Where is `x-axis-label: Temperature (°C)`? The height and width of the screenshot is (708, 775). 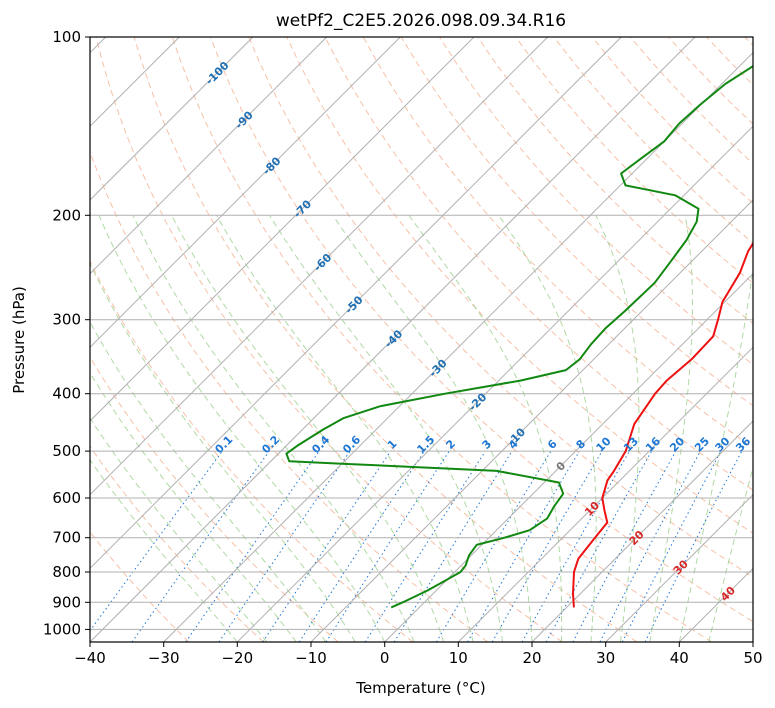
x-axis-label: Temperature (°C) is located at coordinates (420, 688).